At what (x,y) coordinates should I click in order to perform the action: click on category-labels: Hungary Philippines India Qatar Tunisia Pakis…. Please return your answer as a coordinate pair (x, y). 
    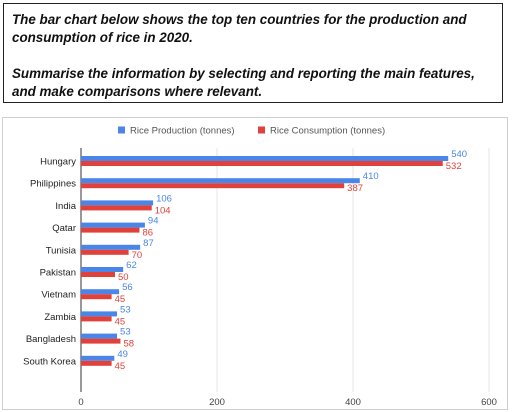
    Looking at the image, I should click on (50, 262).